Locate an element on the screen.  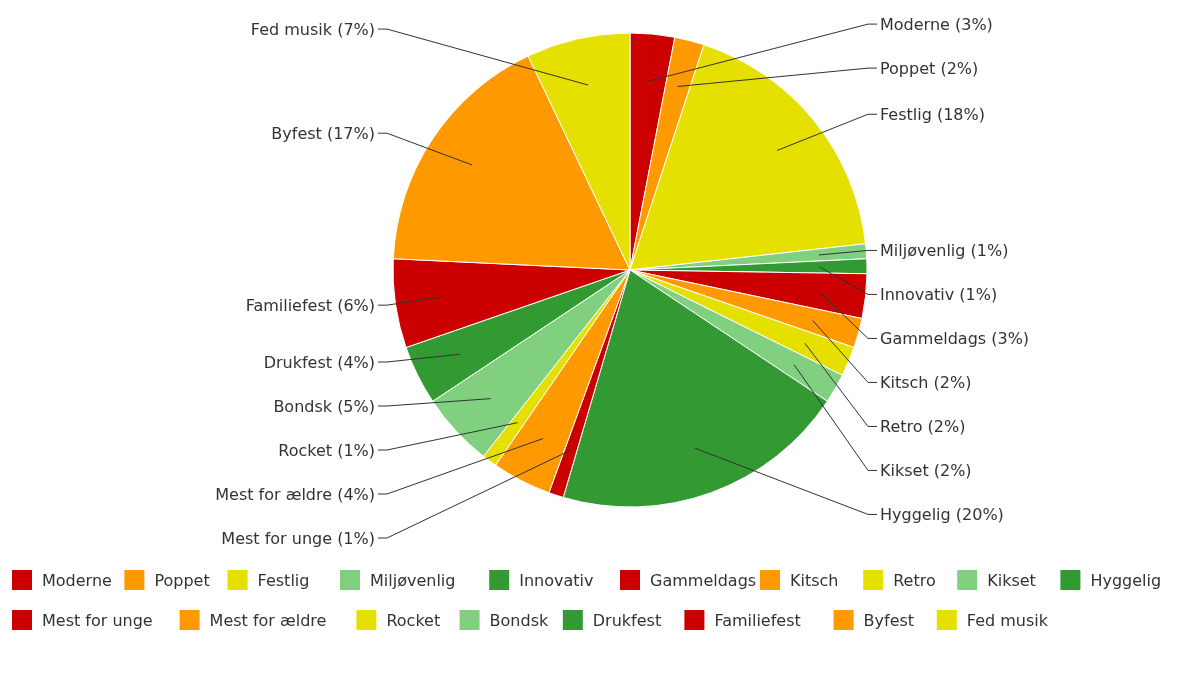
legend-label: Miljøvenlig is located at coordinates (413, 580).